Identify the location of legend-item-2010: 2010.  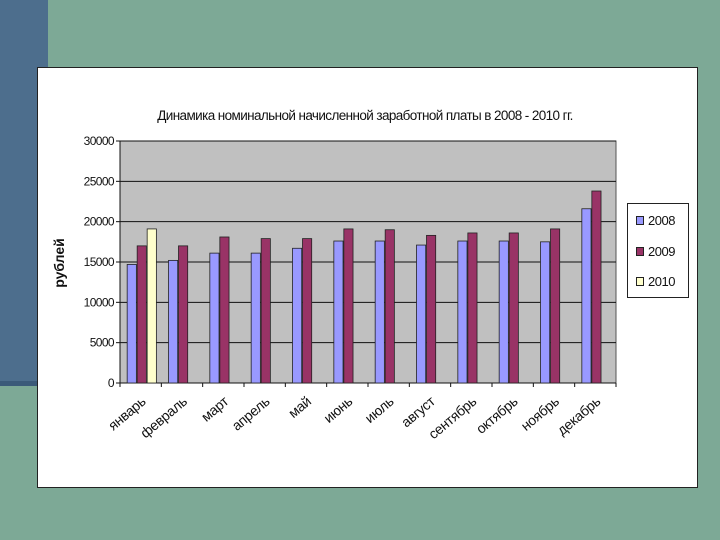
(655, 281).